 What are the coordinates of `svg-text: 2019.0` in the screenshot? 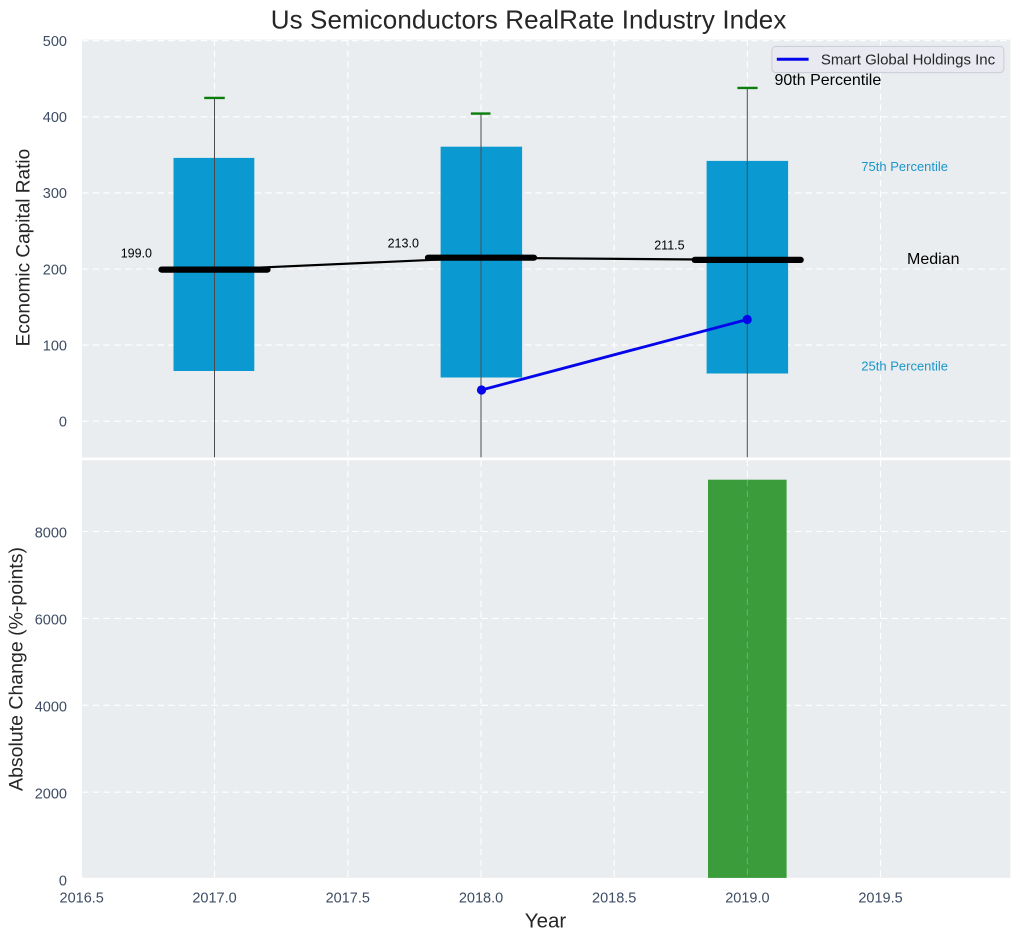 It's located at (747, 898).